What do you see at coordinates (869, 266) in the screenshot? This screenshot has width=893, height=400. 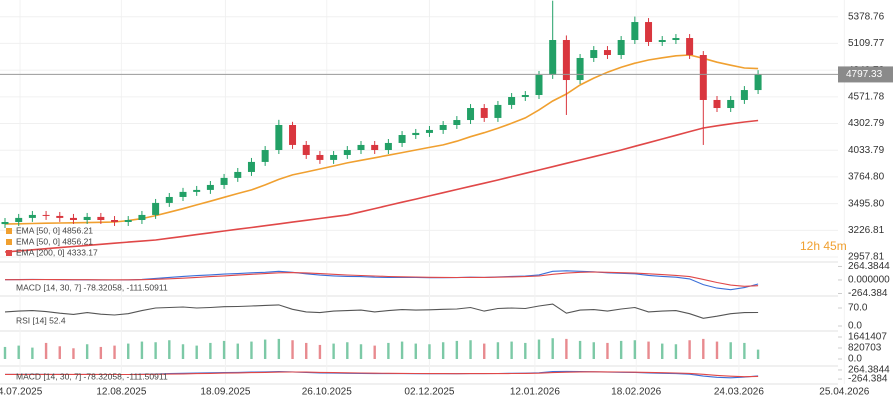 I see `y-tick-label: 264.3844` at bounding box center [869, 266].